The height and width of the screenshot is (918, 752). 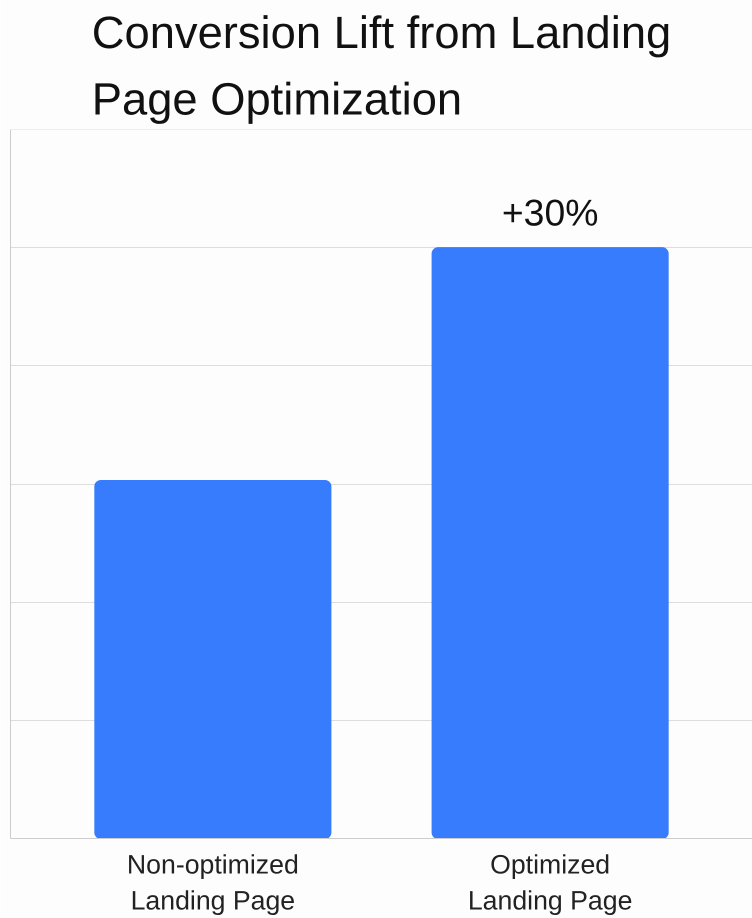 I want to click on x-tick-label: Optimized Landing Page, so click(x=550, y=883).